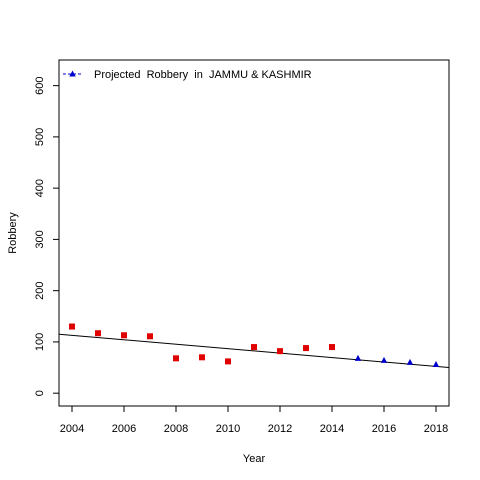 The width and height of the screenshot is (480, 480). Describe the element at coordinates (176, 429) in the screenshot. I see `x-tick-label: 2008` at that location.